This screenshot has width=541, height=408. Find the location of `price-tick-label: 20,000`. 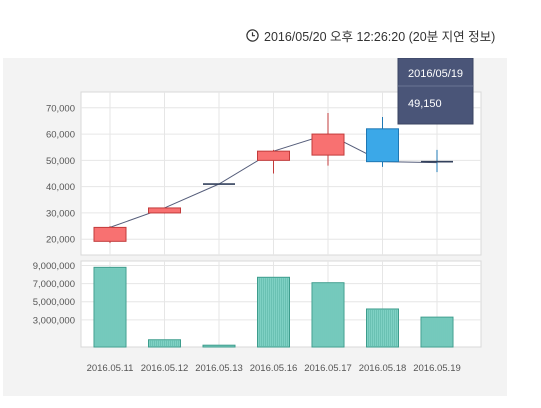

price-tick-label: 20,000 is located at coordinates (60, 240).